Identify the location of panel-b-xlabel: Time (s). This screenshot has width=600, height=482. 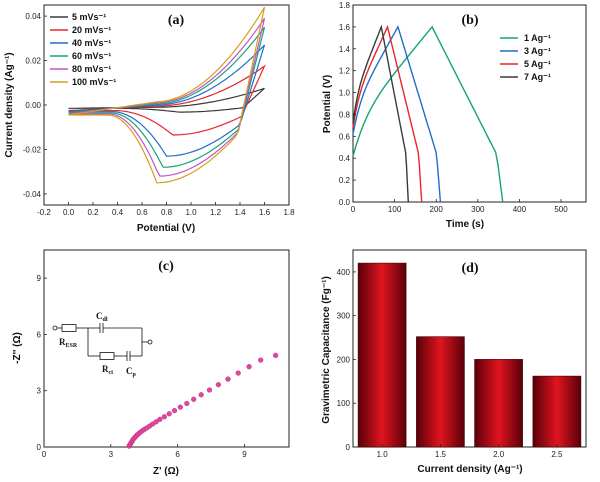
(465, 224).